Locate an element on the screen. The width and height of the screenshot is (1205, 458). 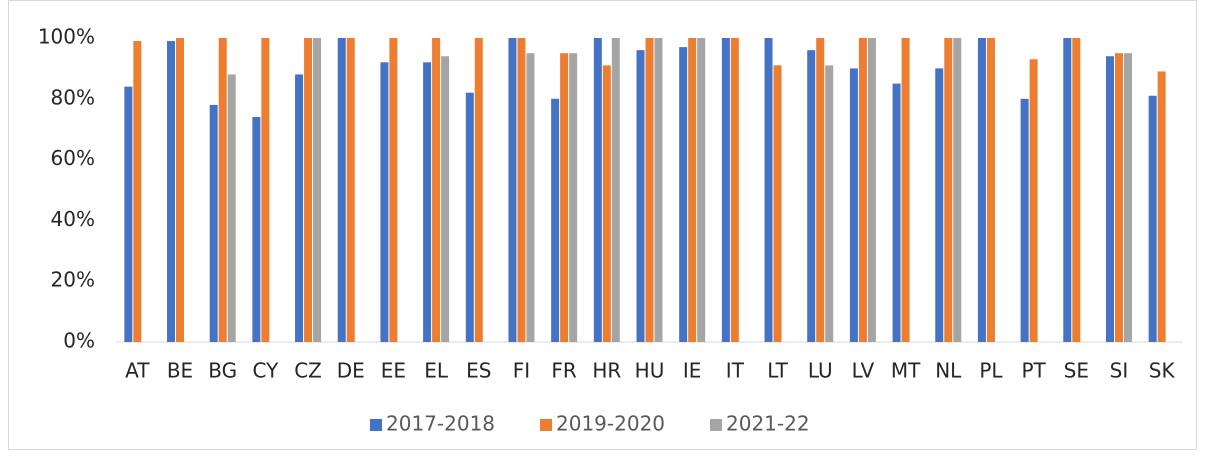
legend-label: 2017-2018 is located at coordinates (440, 424).